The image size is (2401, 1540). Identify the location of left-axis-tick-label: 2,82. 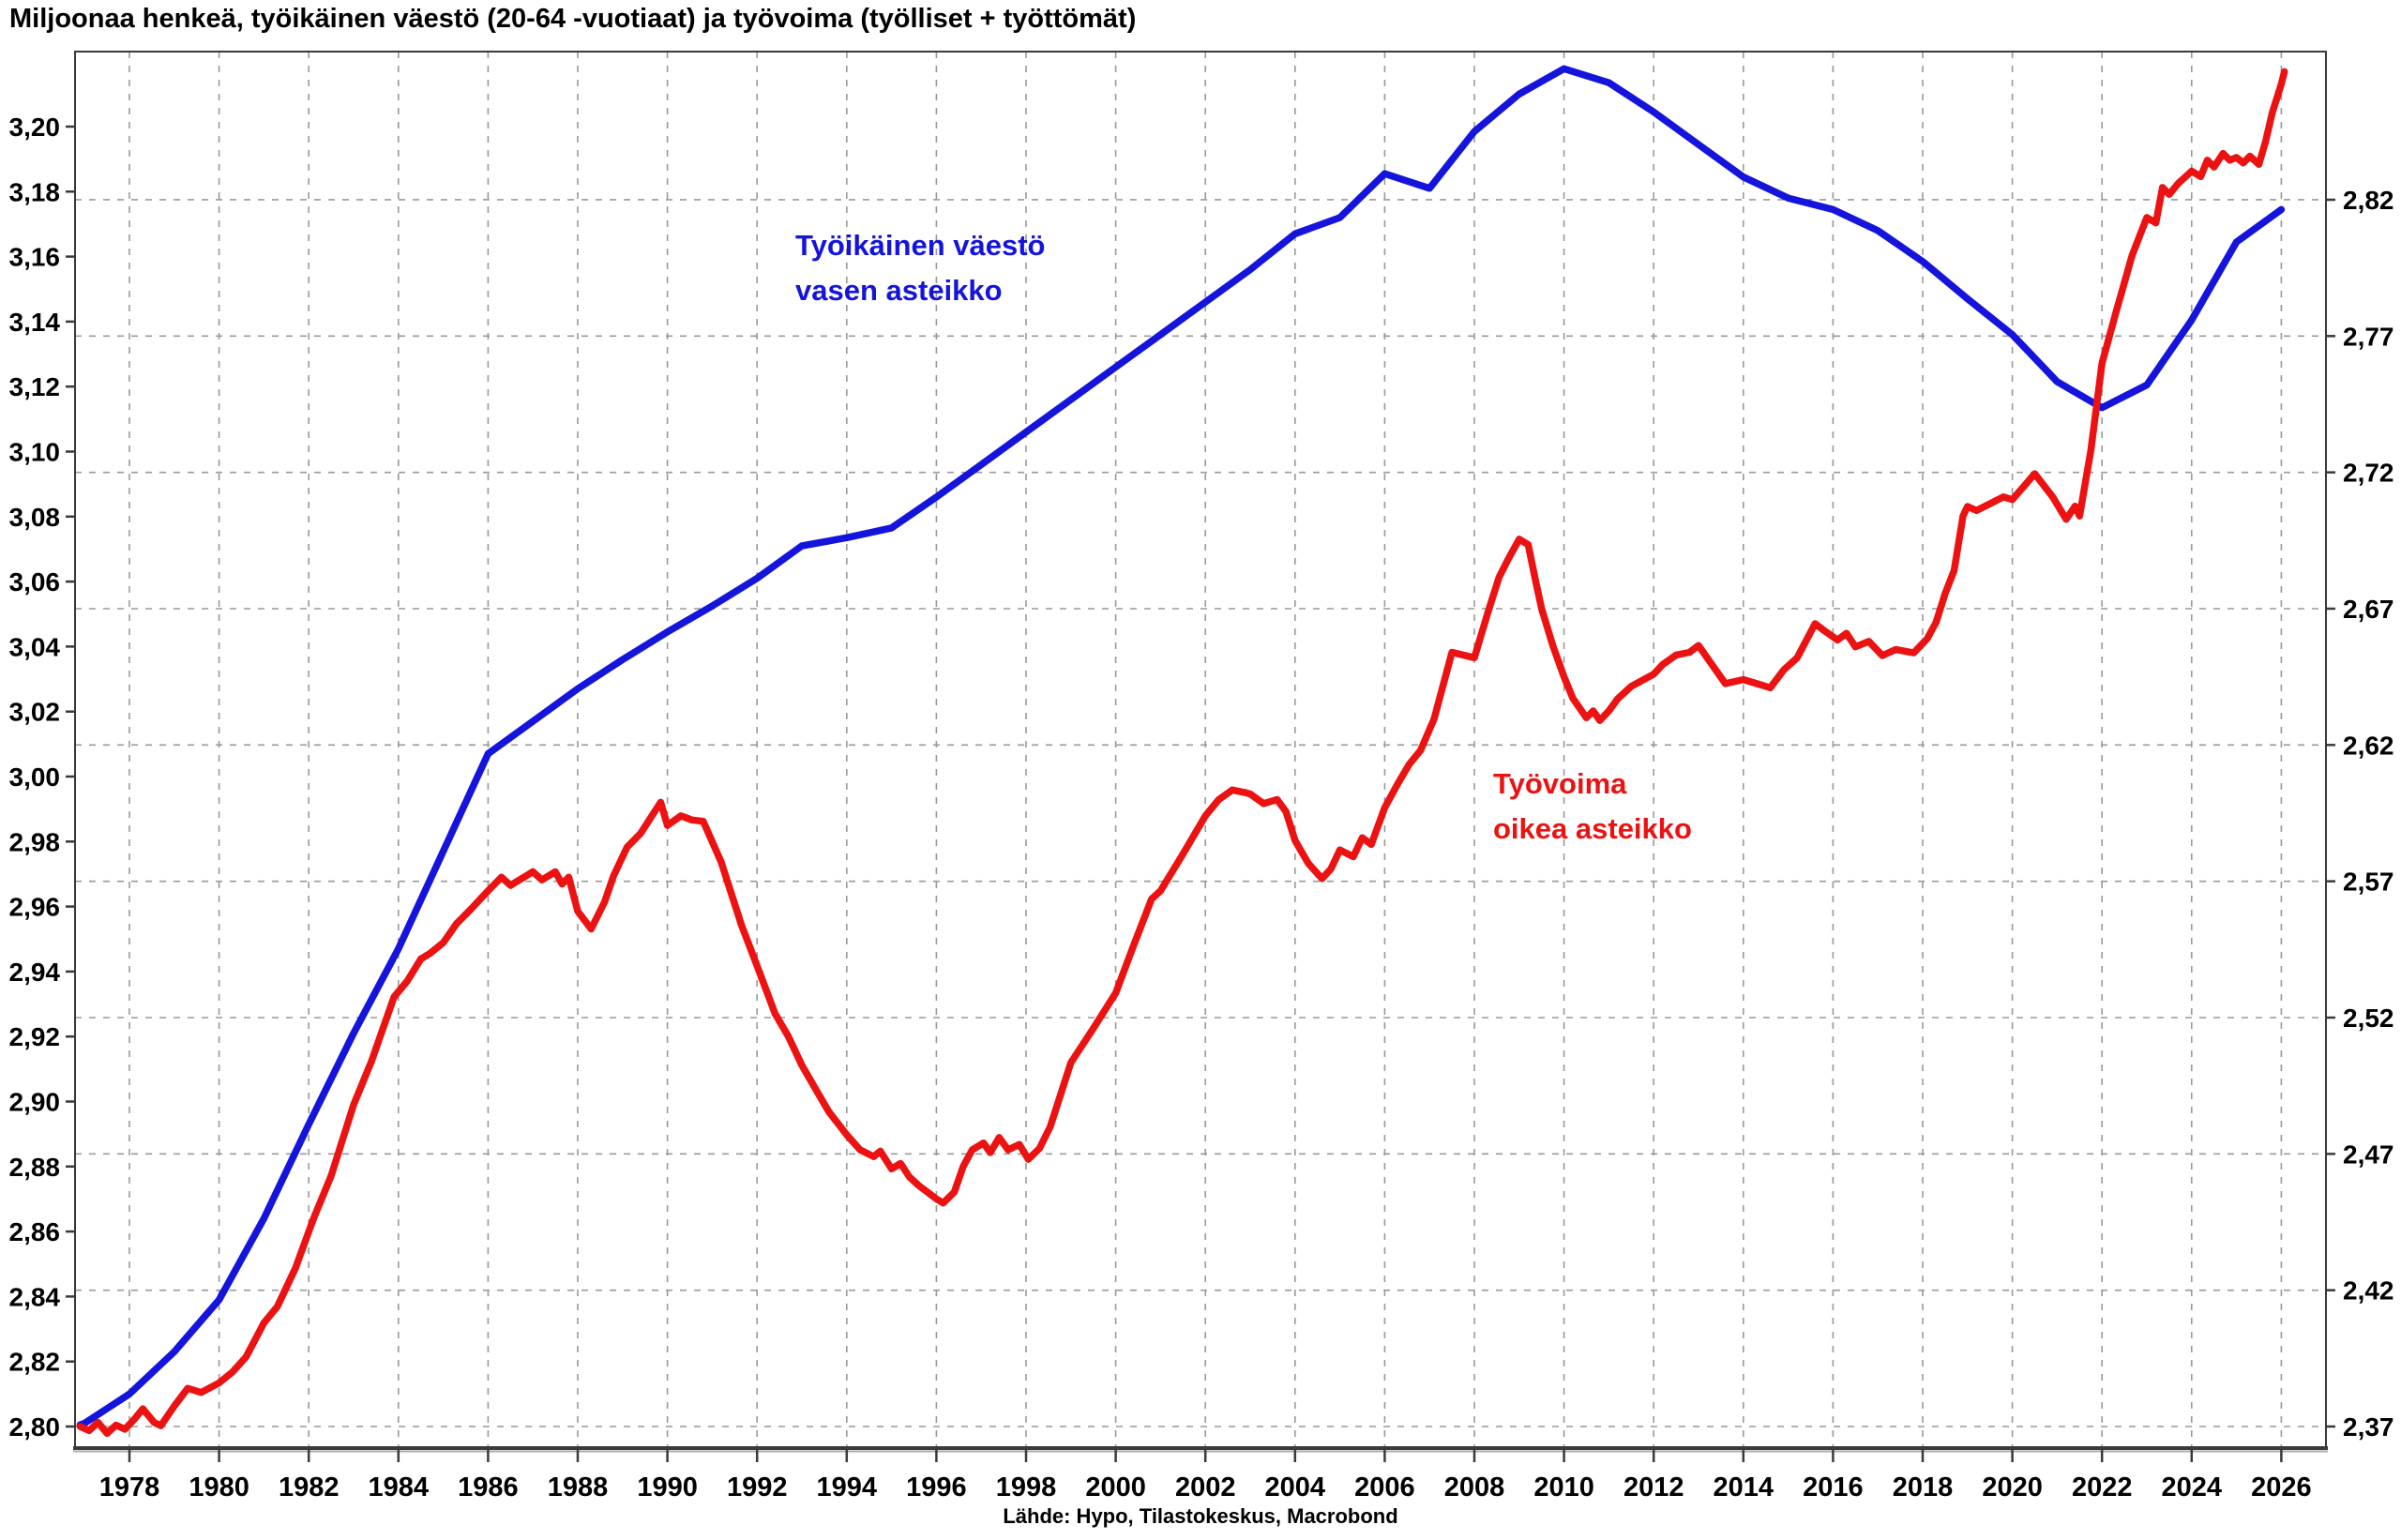
(35, 1362).